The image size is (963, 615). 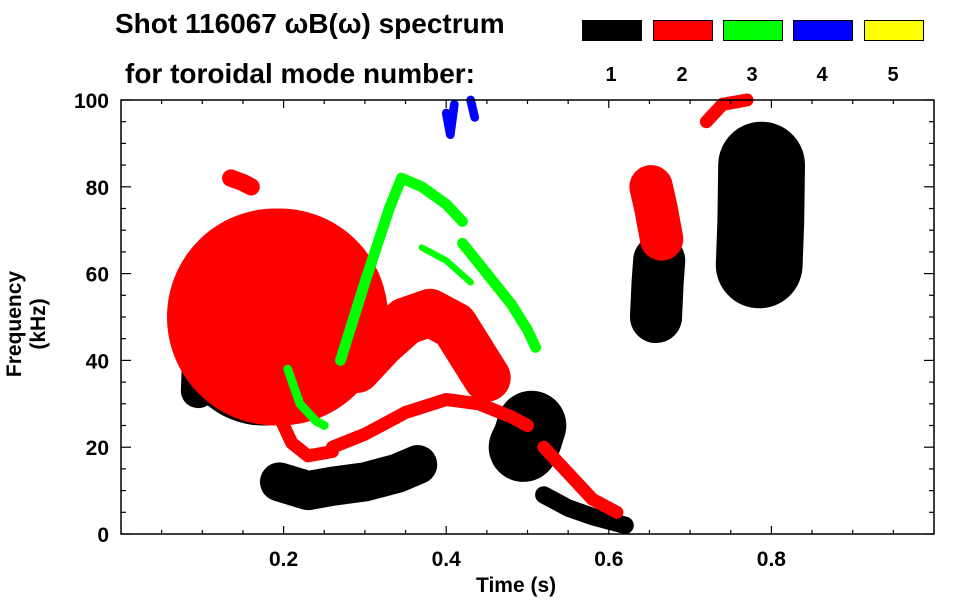 What do you see at coordinates (97, 275) in the screenshot?
I see `y-tick-label: 60` at bounding box center [97, 275].